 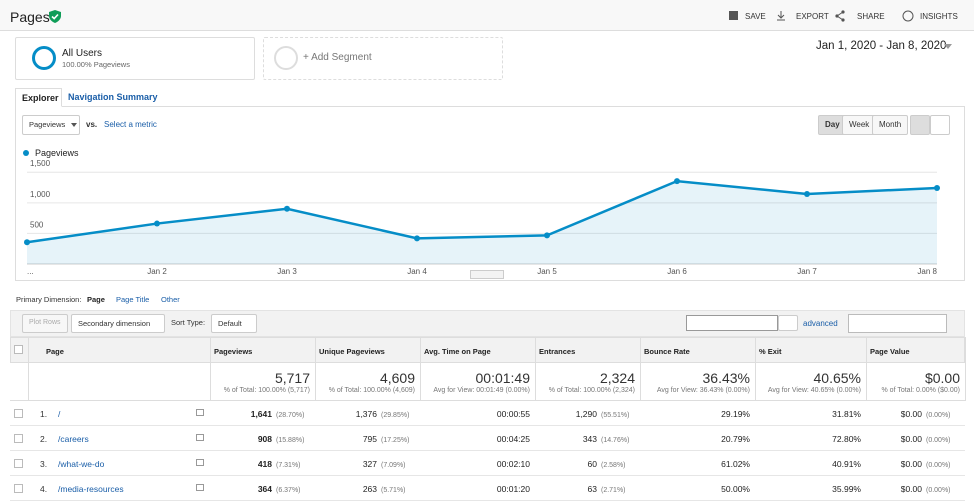 What do you see at coordinates (18, 349) in the screenshot?
I see `header-checkbox` at bounding box center [18, 349].